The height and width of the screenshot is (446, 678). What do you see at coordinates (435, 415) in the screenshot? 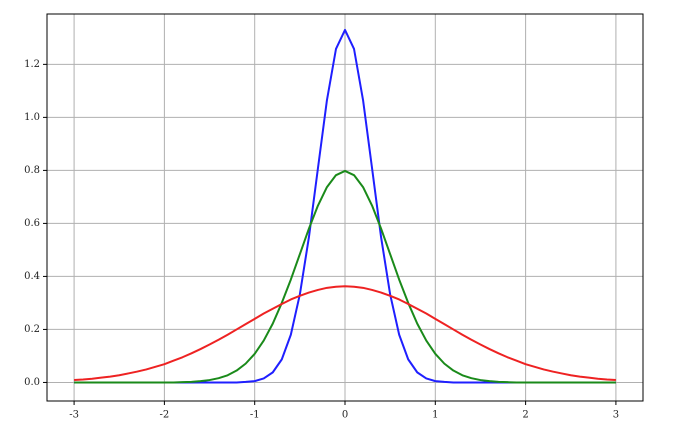
I see `x-tick-label: 1` at bounding box center [435, 415].